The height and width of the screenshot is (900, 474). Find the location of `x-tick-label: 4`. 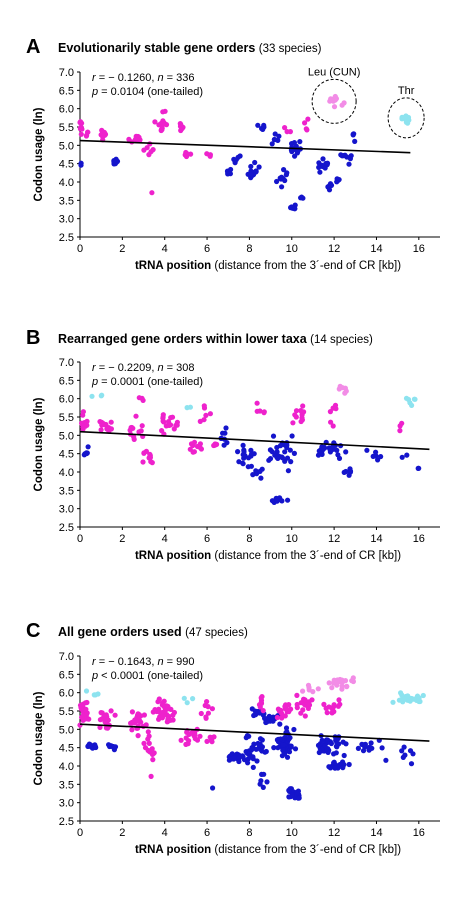

x-tick-label: 4 is located at coordinates (165, 833).